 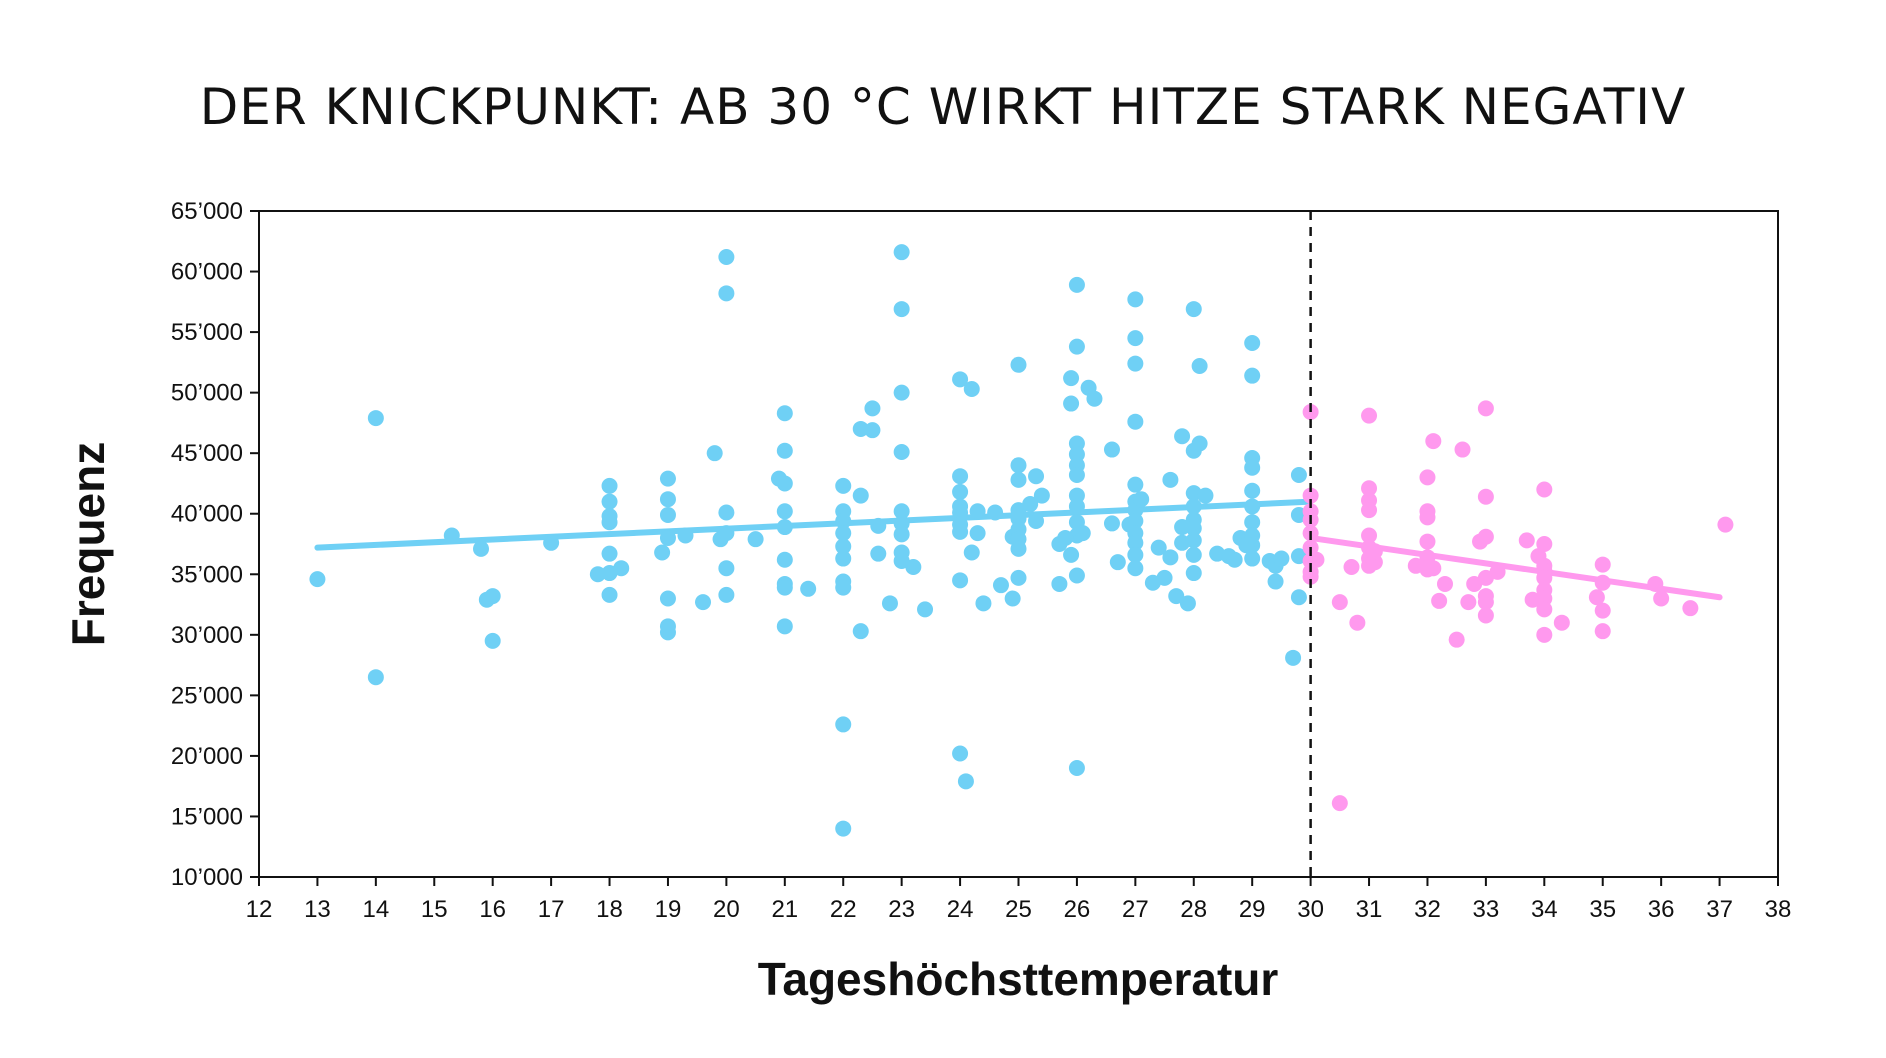 I want to click on y-tick-label: 10’000, so click(x=207, y=877).